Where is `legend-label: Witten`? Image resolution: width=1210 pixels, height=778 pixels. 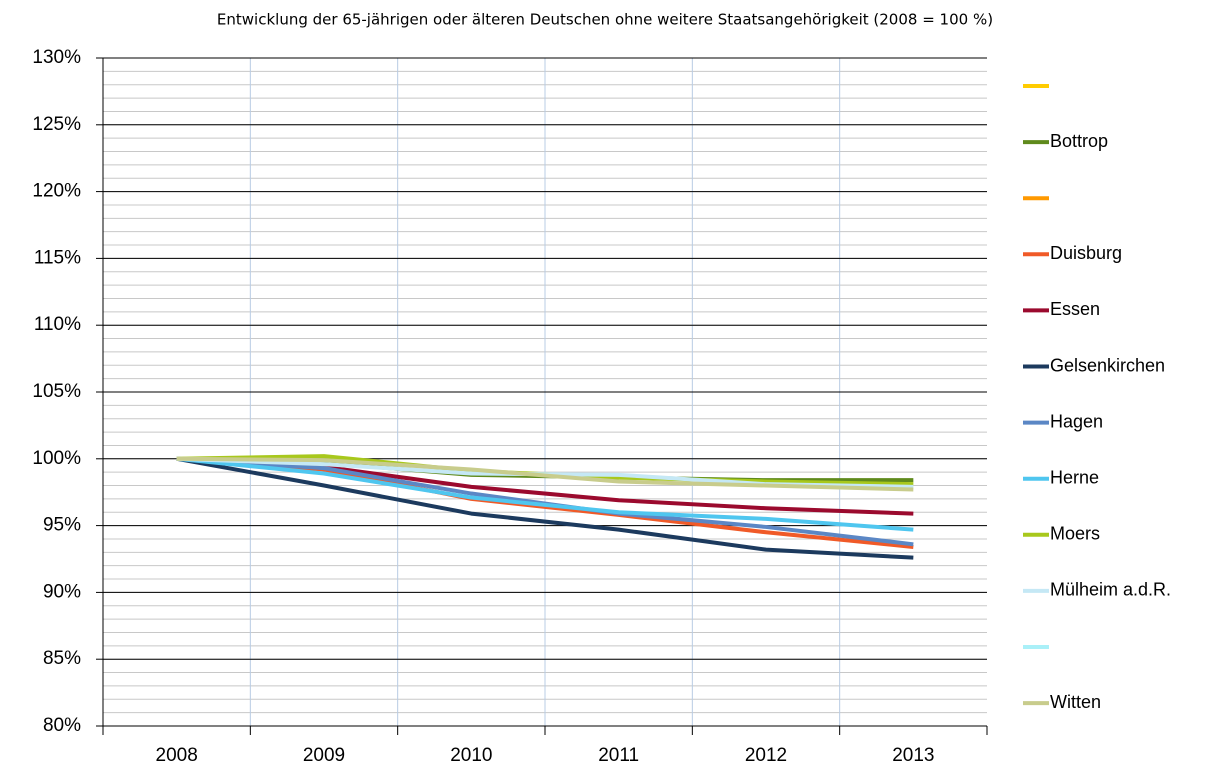 legend-label: Witten is located at coordinates (1075, 702).